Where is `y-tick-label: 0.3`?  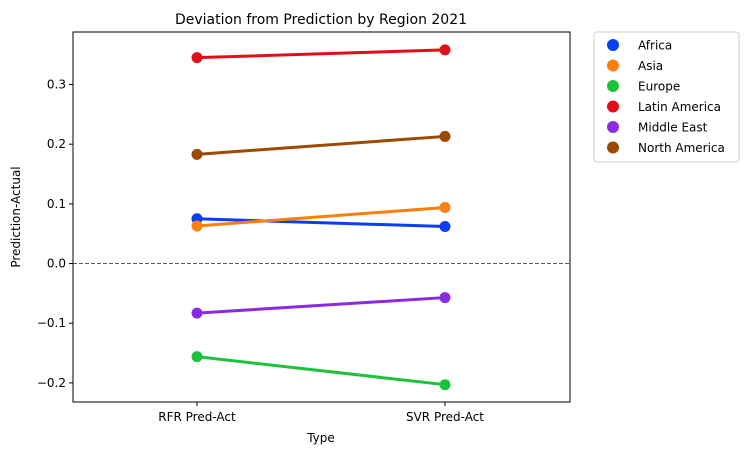
y-tick-label: 0.3 is located at coordinates (56, 85).